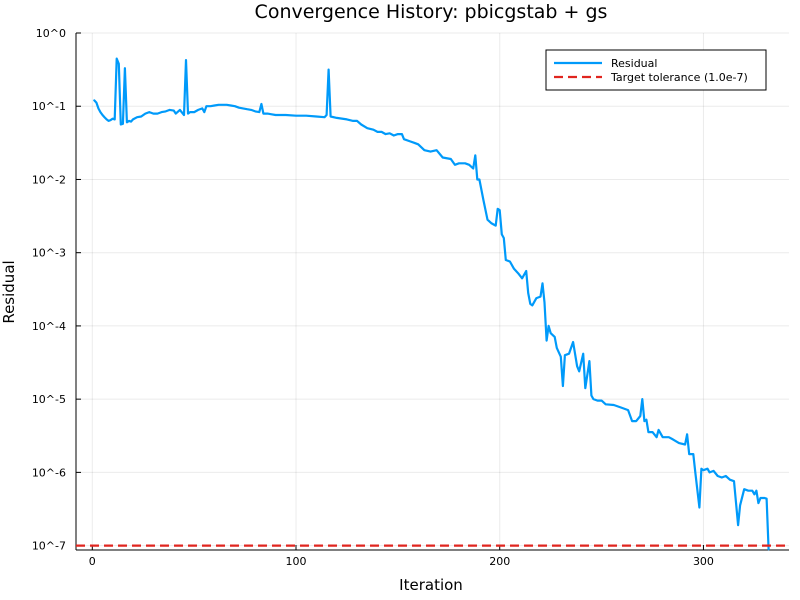 The width and height of the screenshot is (800, 600). I want to click on x-axis-label: Iteration, so click(431, 585).